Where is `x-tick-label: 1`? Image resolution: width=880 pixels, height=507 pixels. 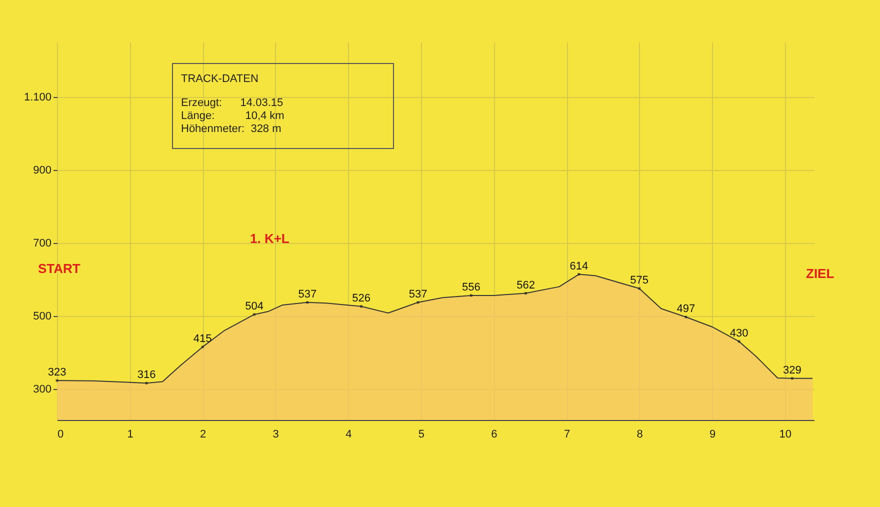 x-tick-label: 1 is located at coordinates (130, 434).